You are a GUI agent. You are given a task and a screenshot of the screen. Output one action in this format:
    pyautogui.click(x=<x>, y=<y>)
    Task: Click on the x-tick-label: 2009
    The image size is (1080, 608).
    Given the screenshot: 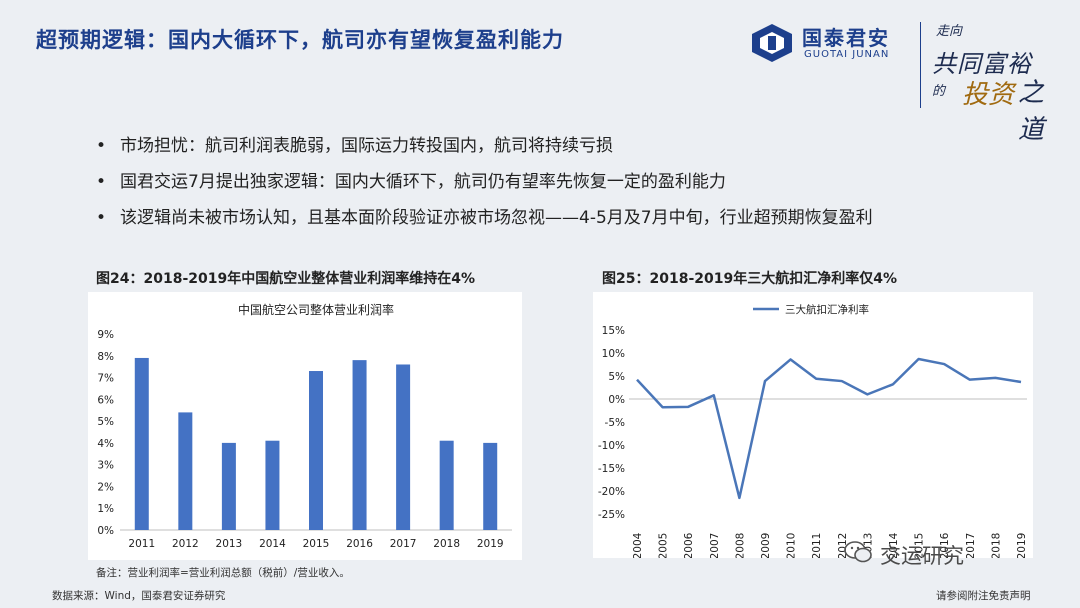 What is the action you would take?
    pyautogui.click(x=766, y=545)
    